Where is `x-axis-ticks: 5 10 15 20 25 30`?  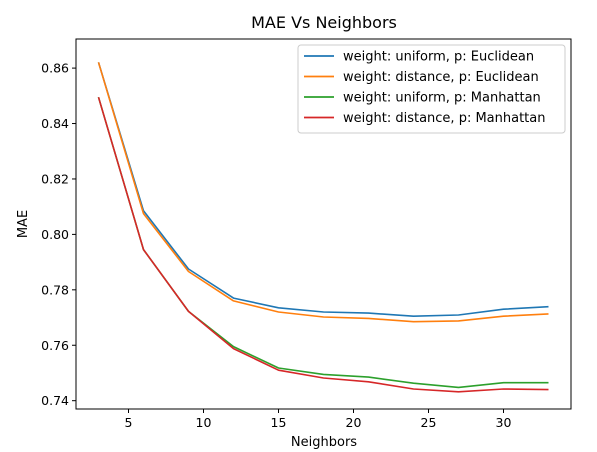 x-axis-ticks: 5 10 15 20 25 30 is located at coordinates (318, 419).